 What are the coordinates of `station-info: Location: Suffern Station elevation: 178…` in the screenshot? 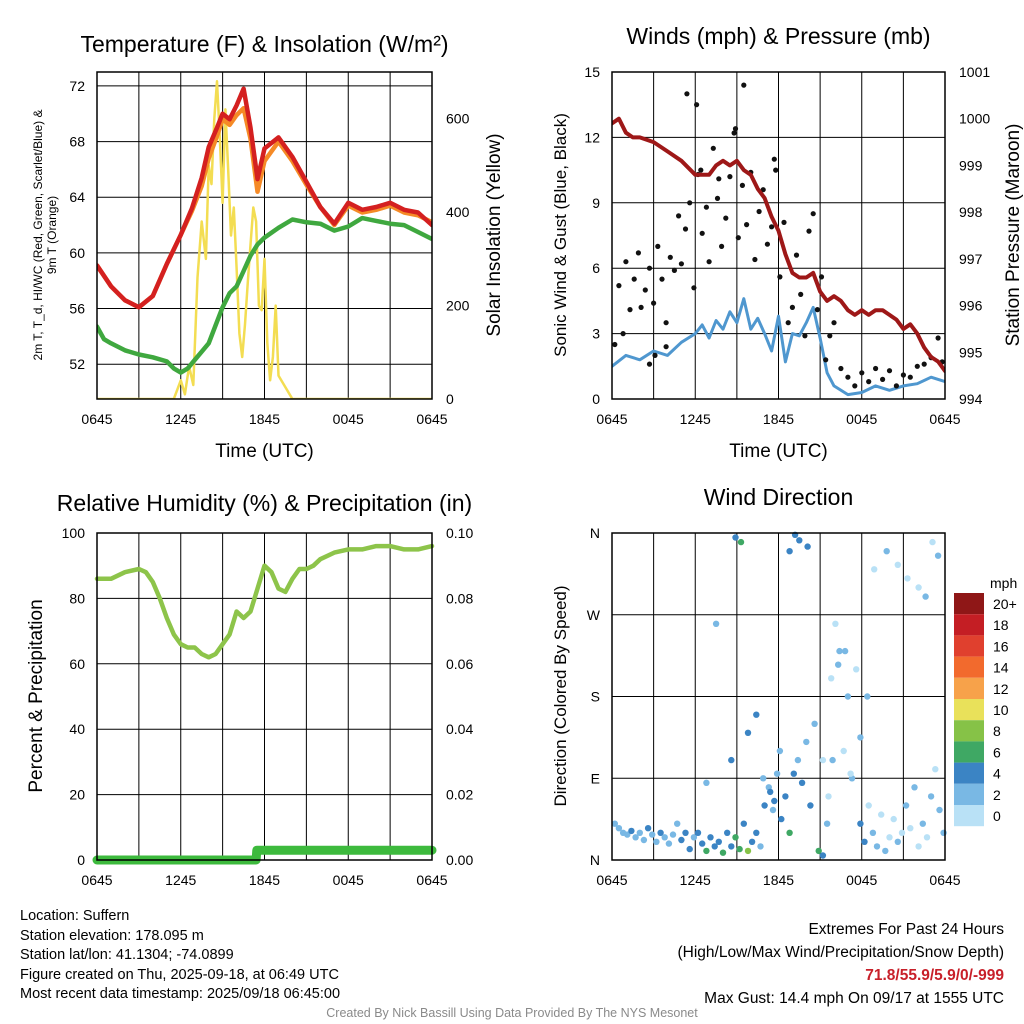 It's located at (180, 956).